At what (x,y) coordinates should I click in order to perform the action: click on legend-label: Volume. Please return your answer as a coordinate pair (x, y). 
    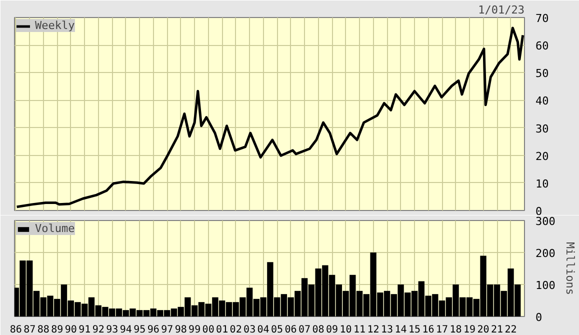
    Looking at the image, I should click on (55, 228).